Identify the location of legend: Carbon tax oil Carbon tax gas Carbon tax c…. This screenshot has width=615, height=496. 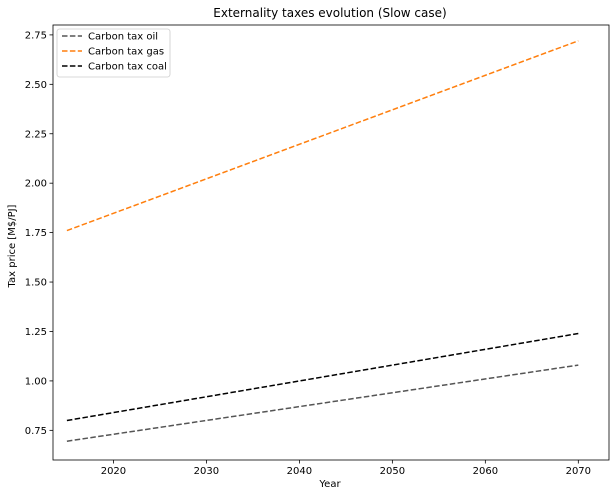
(113, 53).